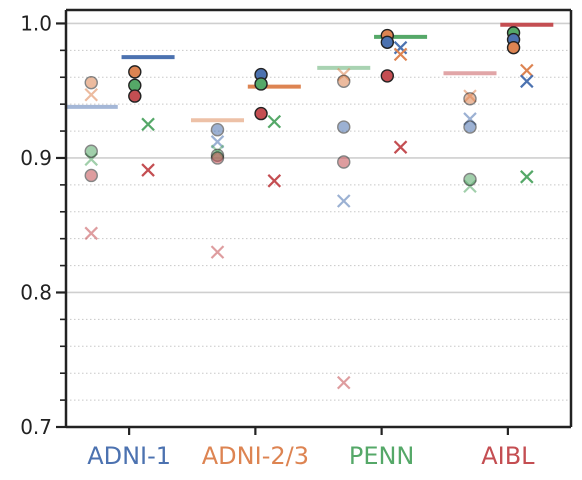  Describe the element at coordinates (382, 456) in the screenshot. I see `x-category-label: PENN` at that location.